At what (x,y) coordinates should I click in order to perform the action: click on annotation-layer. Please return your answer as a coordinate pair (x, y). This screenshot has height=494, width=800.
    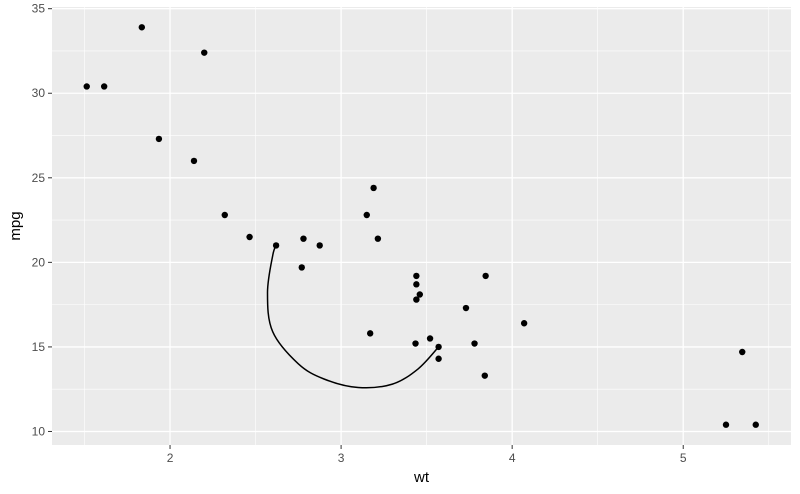
    Looking at the image, I should click on (353, 317).